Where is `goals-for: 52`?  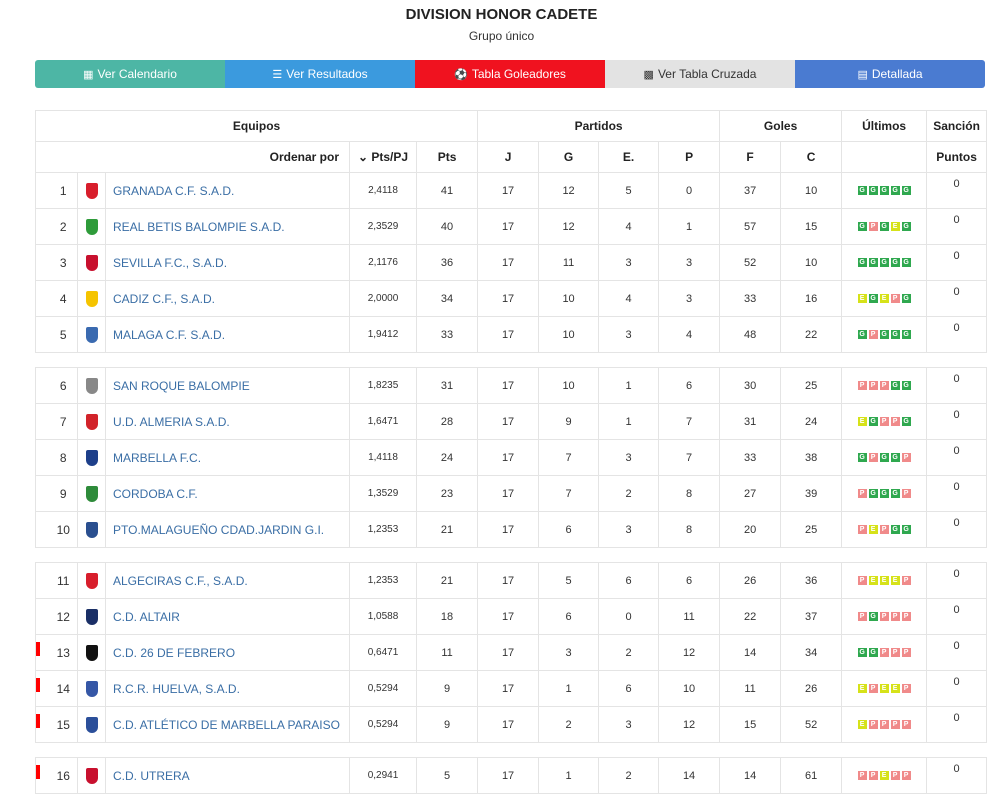 goals-for: 52 is located at coordinates (750, 262).